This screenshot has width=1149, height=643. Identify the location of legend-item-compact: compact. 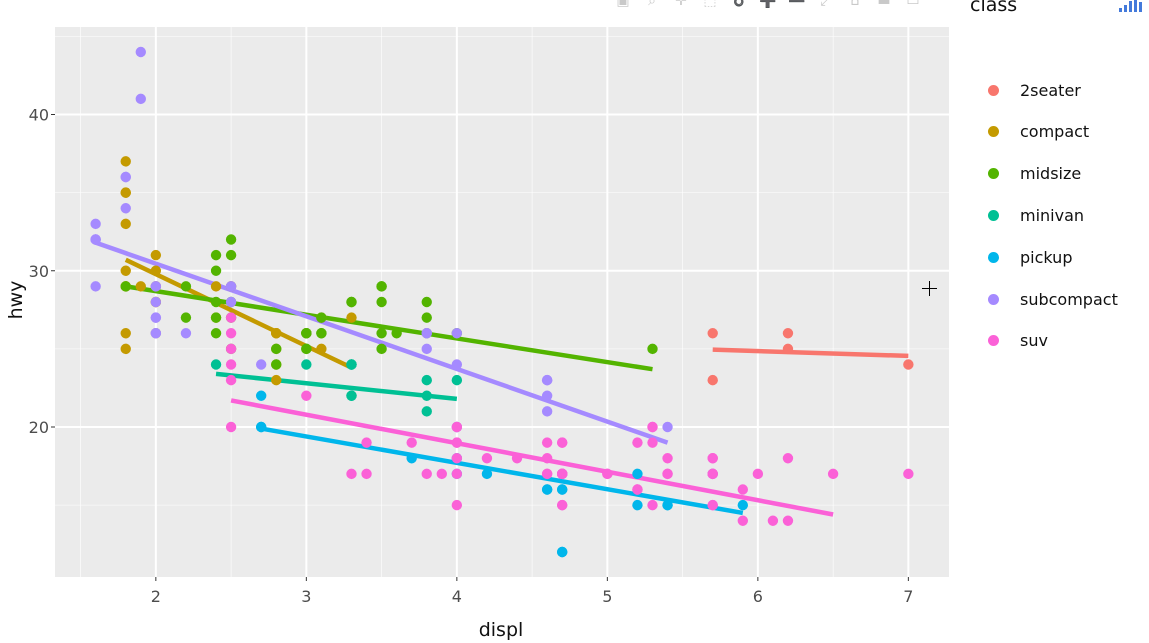
(1038, 132).